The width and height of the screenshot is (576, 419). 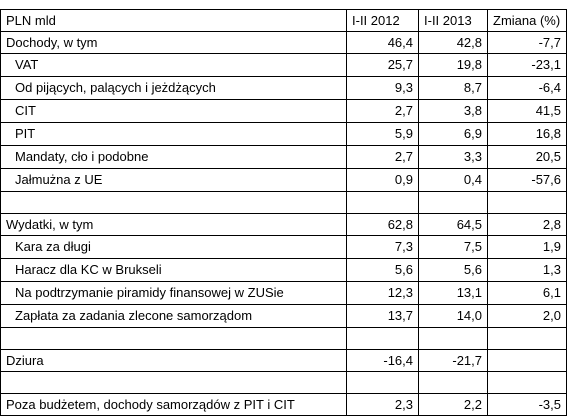 I want to click on row-label-cell: Od pijących, palących i jeżdżących, so click(x=173, y=88).